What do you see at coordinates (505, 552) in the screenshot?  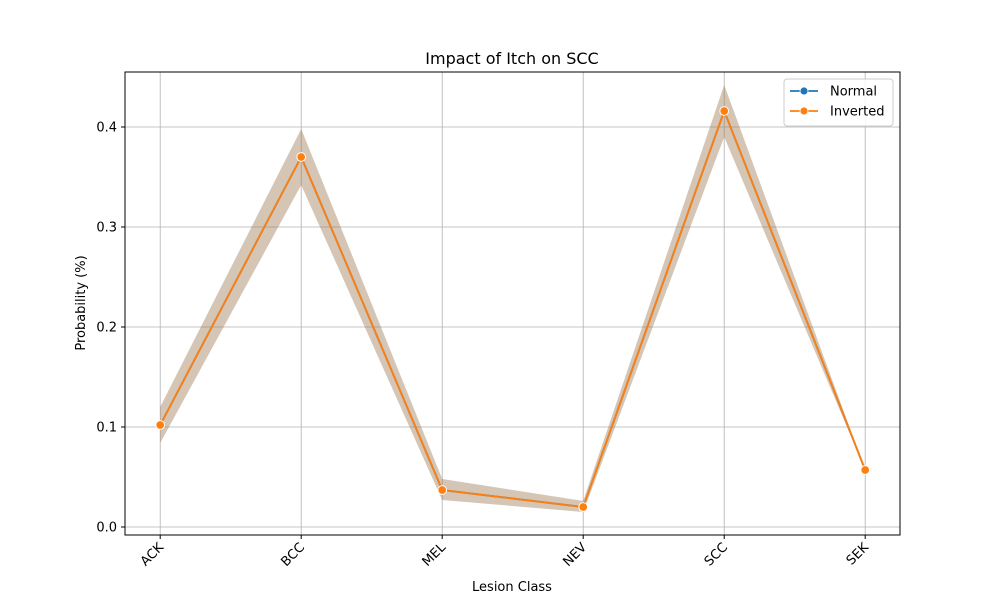 I see `x-axis-ticks: ACK BCC MEL NEV SCC SEK` at bounding box center [505, 552].